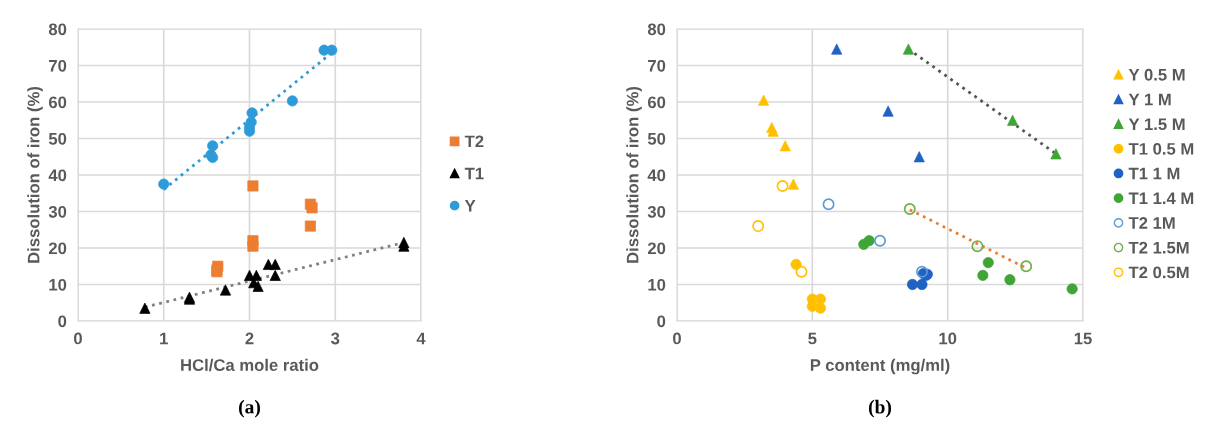 The width and height of the screenshot is (1216, 447). I want to click on x-tick-label: 10, so click(948, 338).